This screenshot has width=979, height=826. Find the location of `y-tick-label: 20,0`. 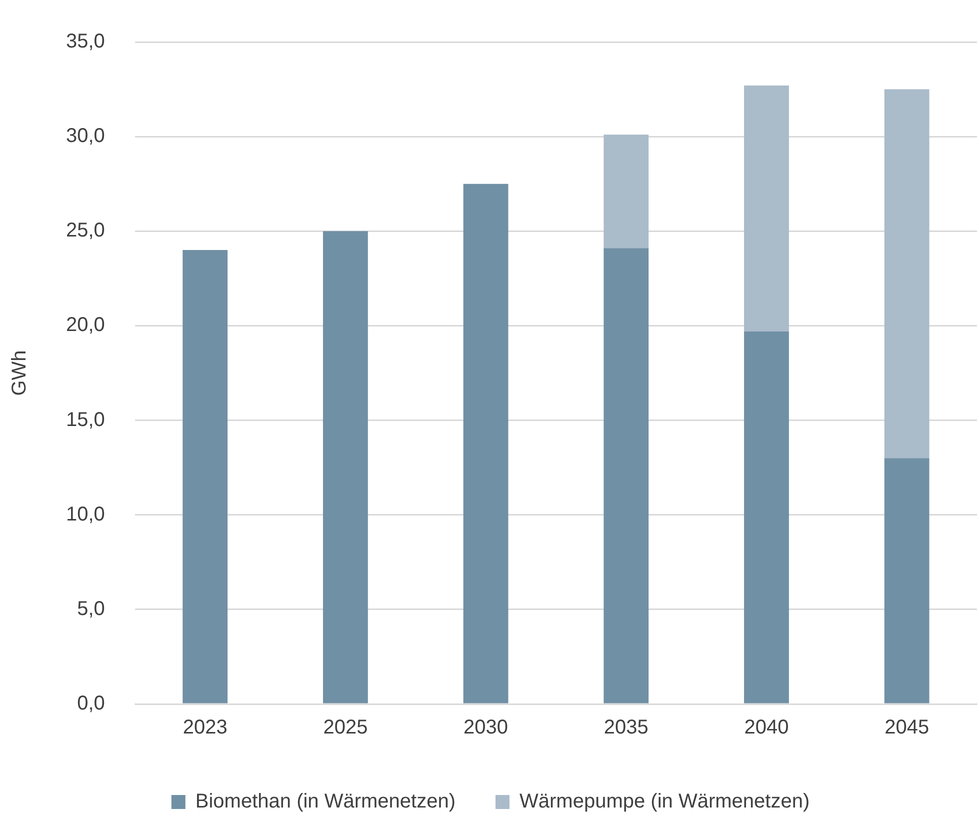

y-tick-label: 20,0 is located at coordinates (85, 325).